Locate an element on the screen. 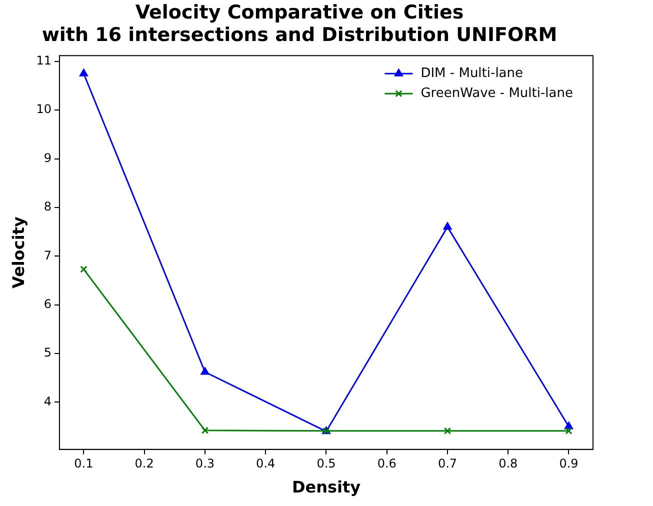 The height and width of the screenshot is (506, 653). y-tick-label: 9 is located at coordinates (48, 157).